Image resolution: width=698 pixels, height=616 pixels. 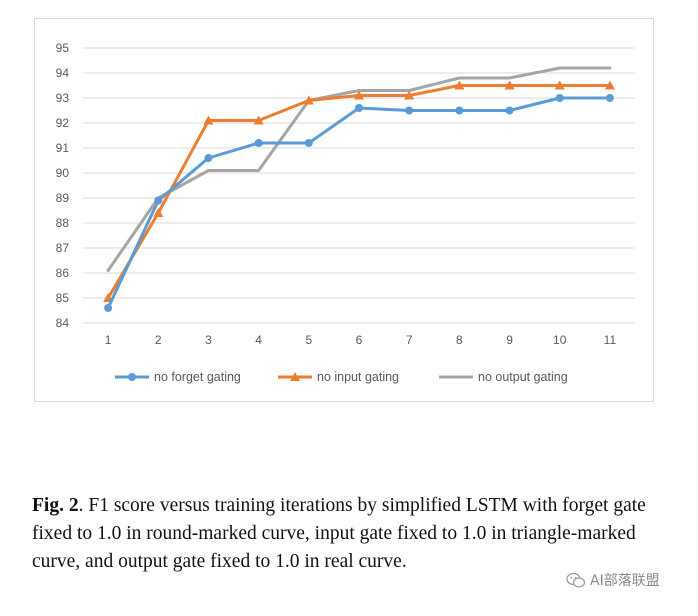 I want to click on y-tick-label: 91, so click(x=63, y=148).